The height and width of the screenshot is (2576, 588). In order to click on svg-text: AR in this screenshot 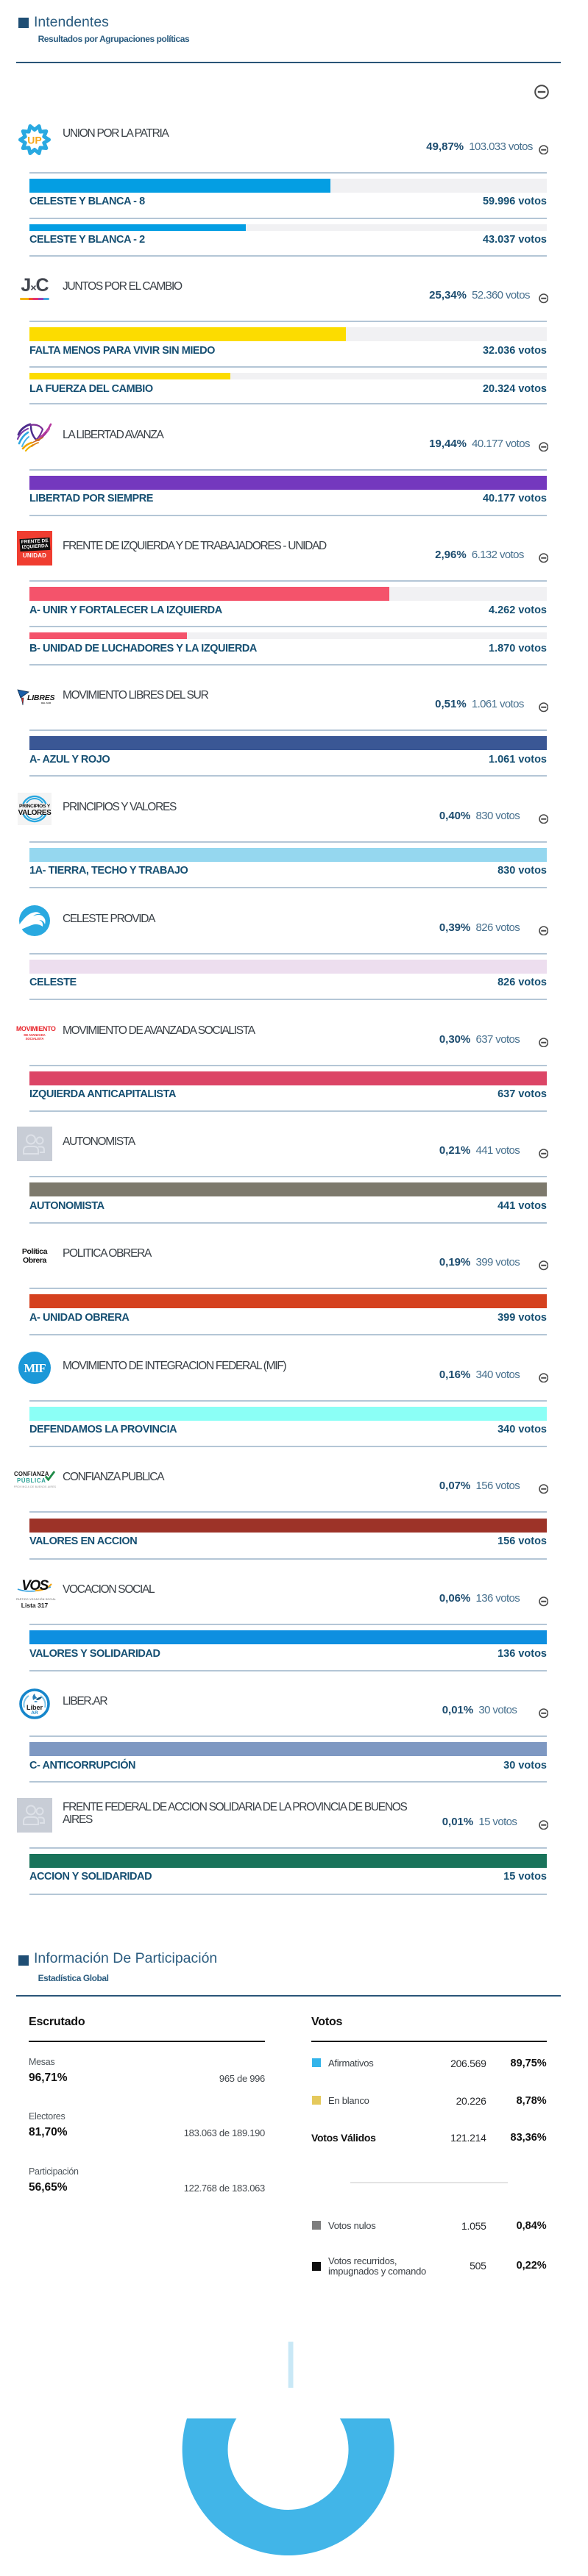, I will do `click(34, 1713)`.